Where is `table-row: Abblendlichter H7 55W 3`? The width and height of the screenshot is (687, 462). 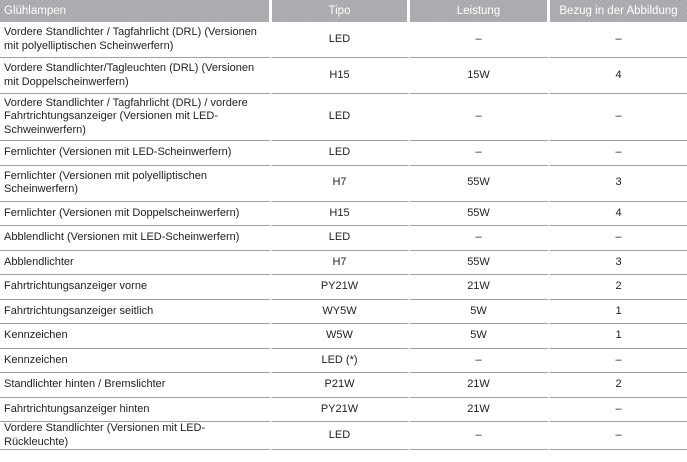
table-row: Abblendlichter H7 55W 3 is located at coordinates (343, 262).